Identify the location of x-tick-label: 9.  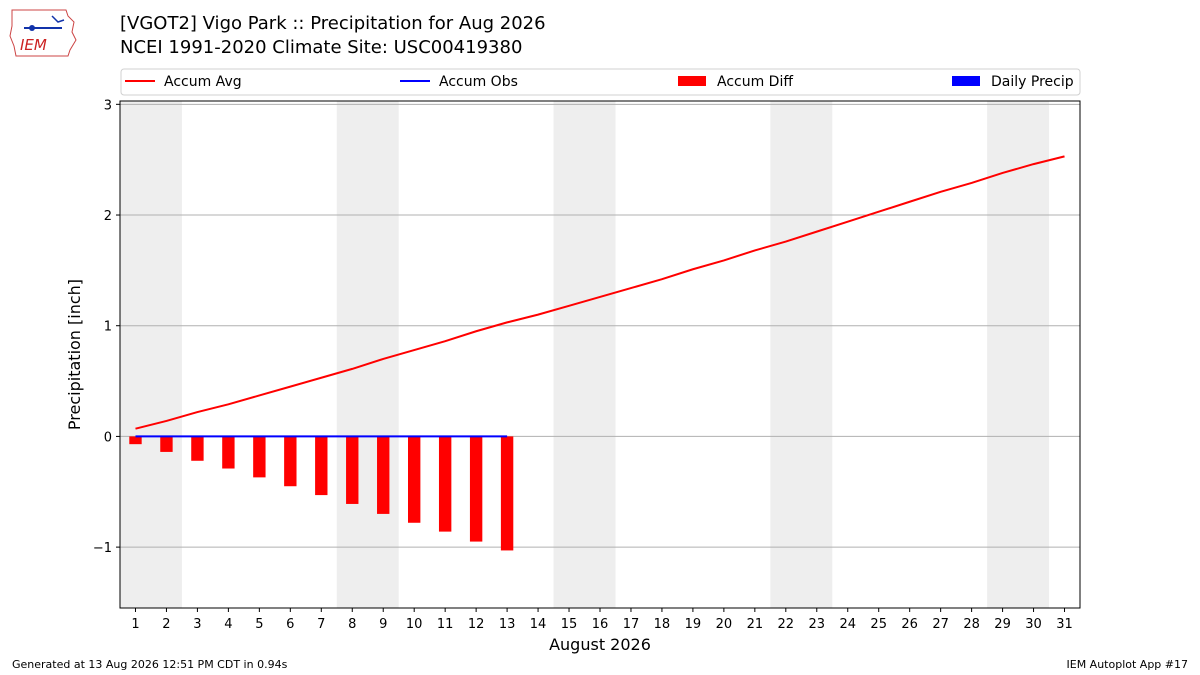
(383, 624).